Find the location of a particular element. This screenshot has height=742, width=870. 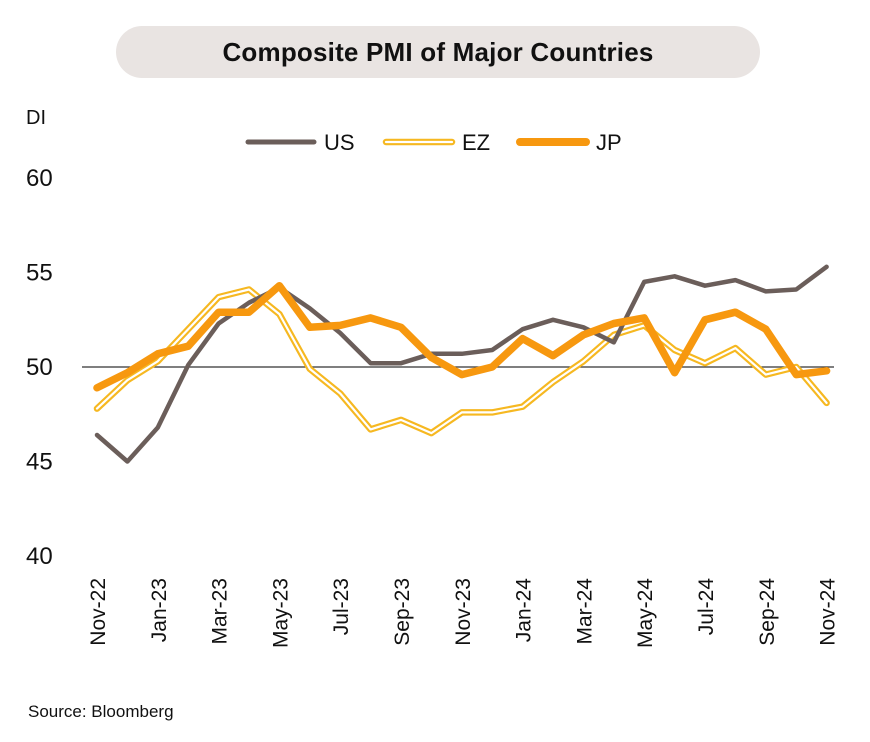

x-tick-label: Jul-23 is located at coordinates (341, 606).